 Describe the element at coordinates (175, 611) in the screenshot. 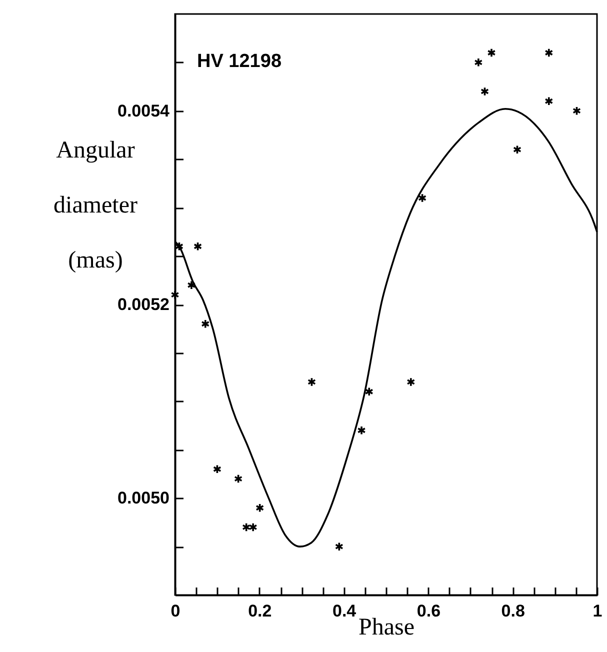

I see `x-tick-label: 0` at that location.